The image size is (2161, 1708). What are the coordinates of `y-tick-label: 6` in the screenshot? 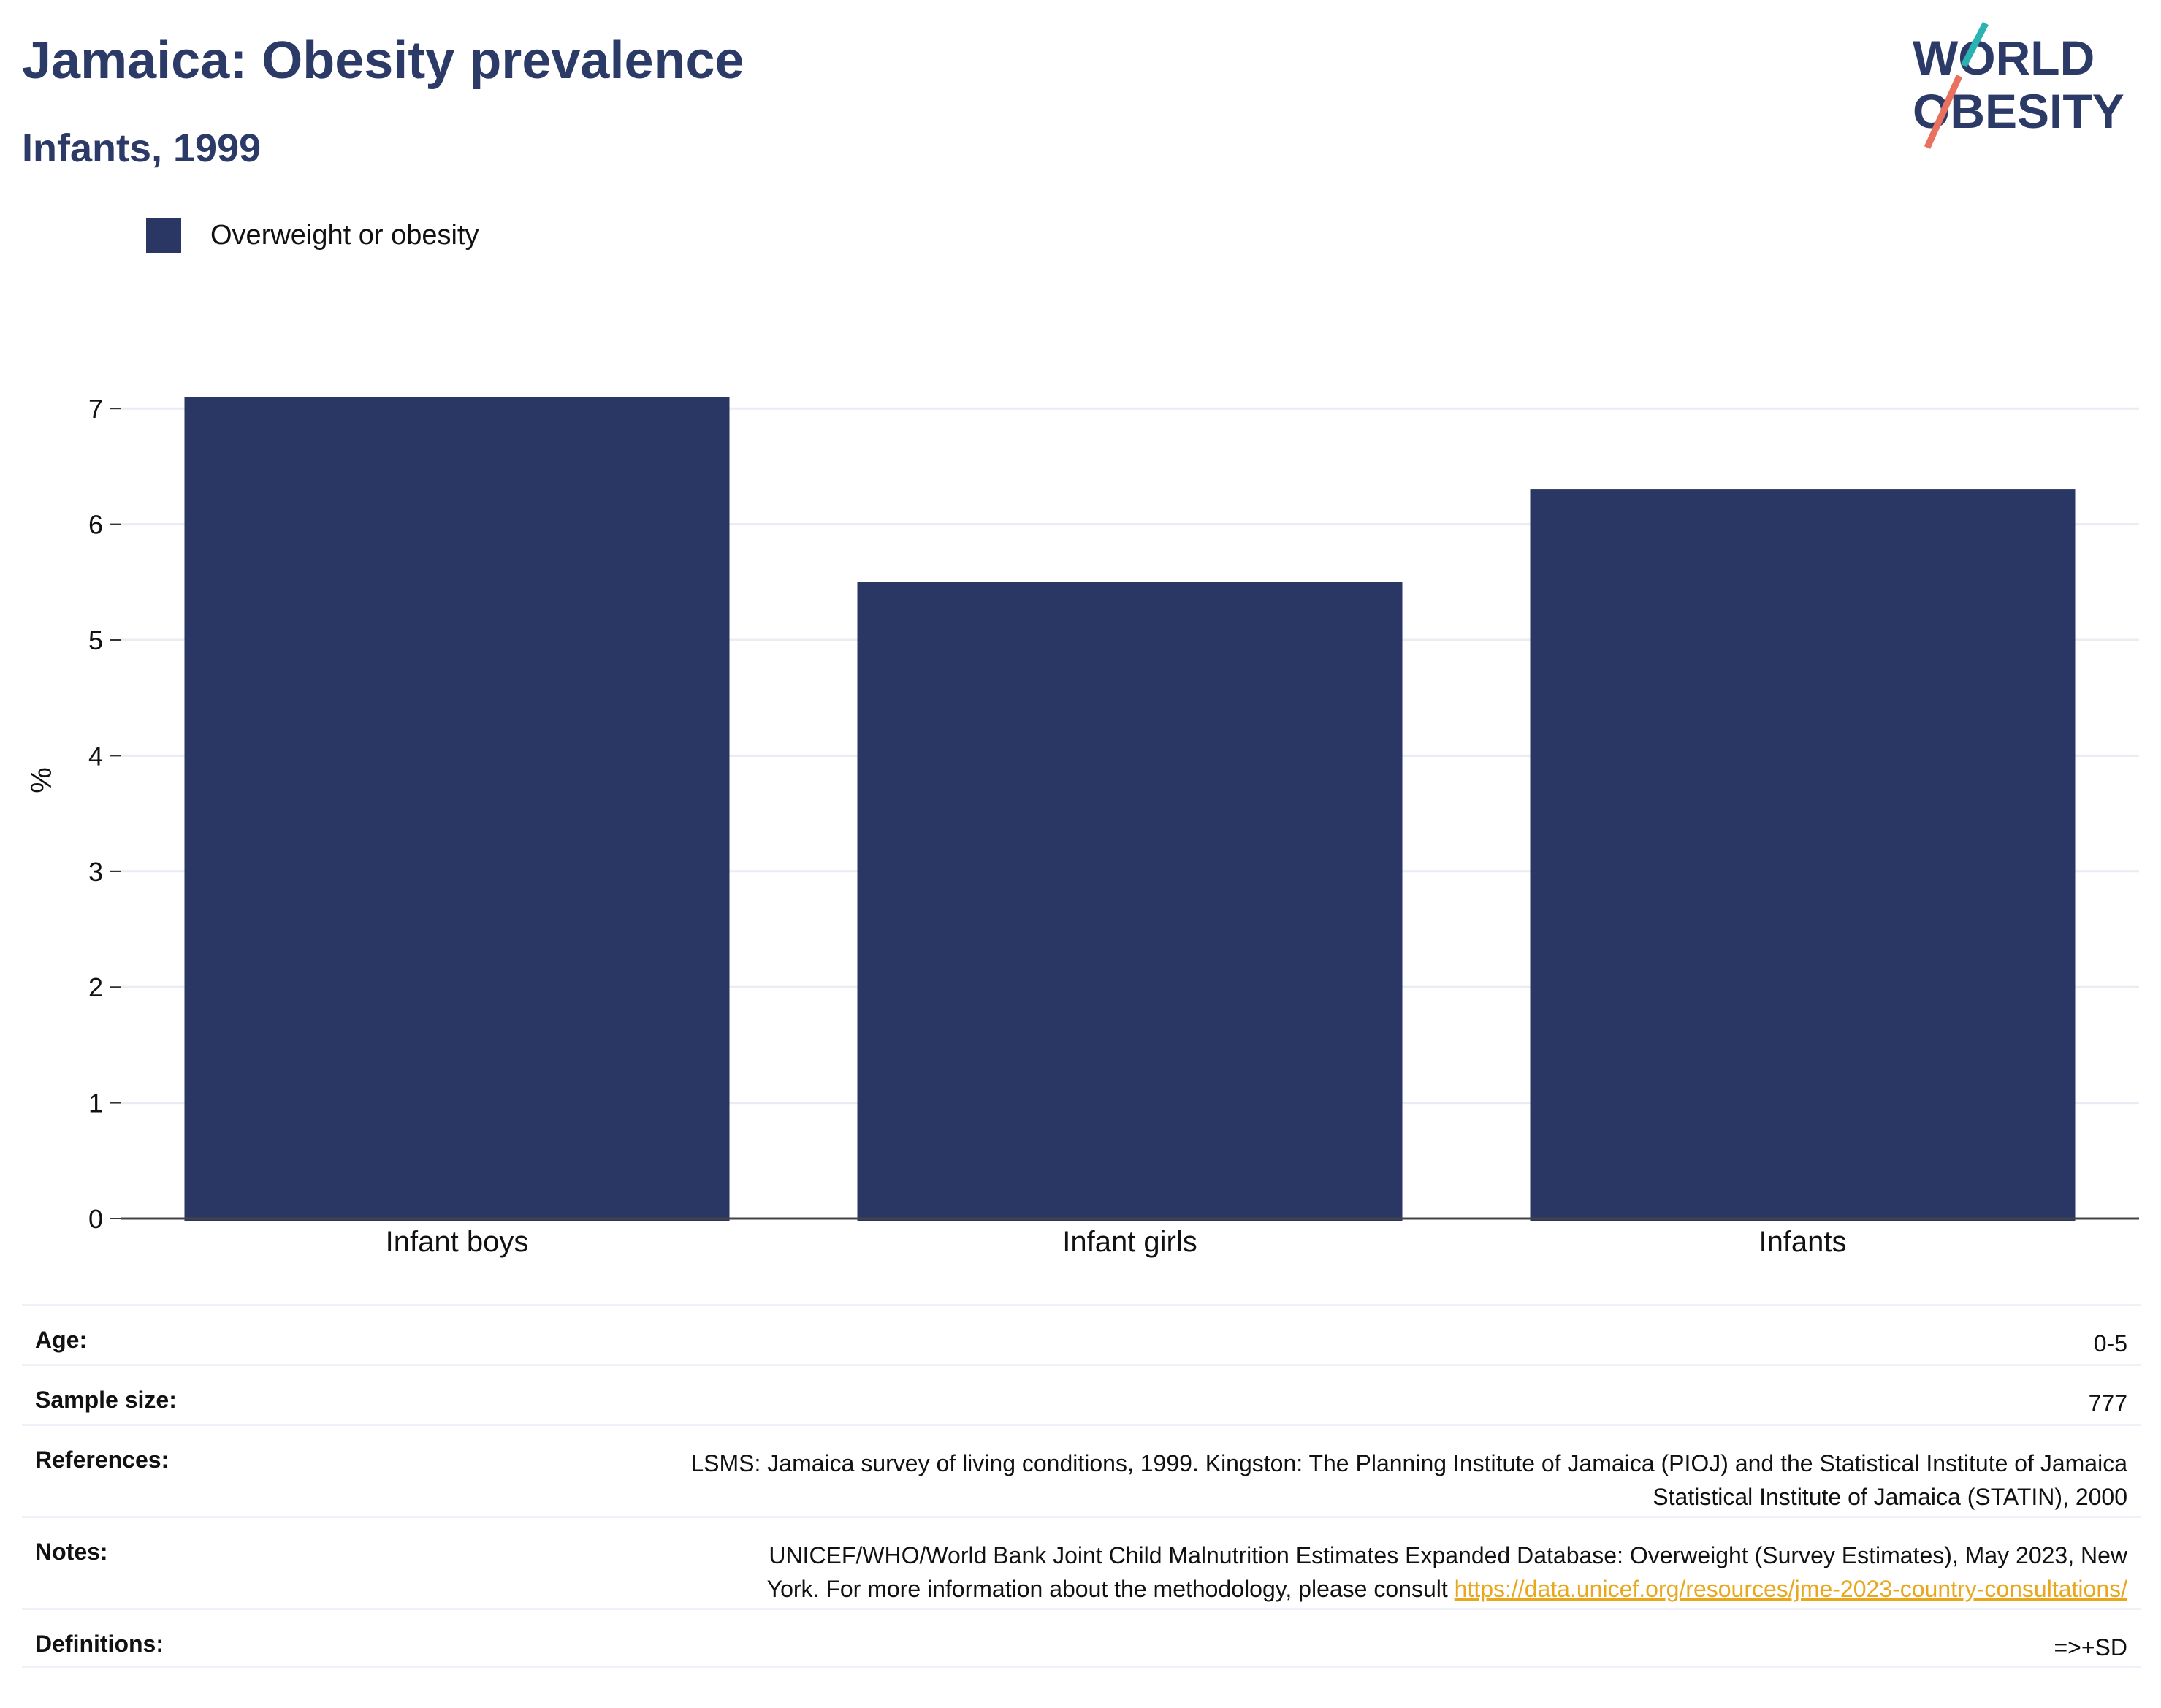 It's located at (96, 525).